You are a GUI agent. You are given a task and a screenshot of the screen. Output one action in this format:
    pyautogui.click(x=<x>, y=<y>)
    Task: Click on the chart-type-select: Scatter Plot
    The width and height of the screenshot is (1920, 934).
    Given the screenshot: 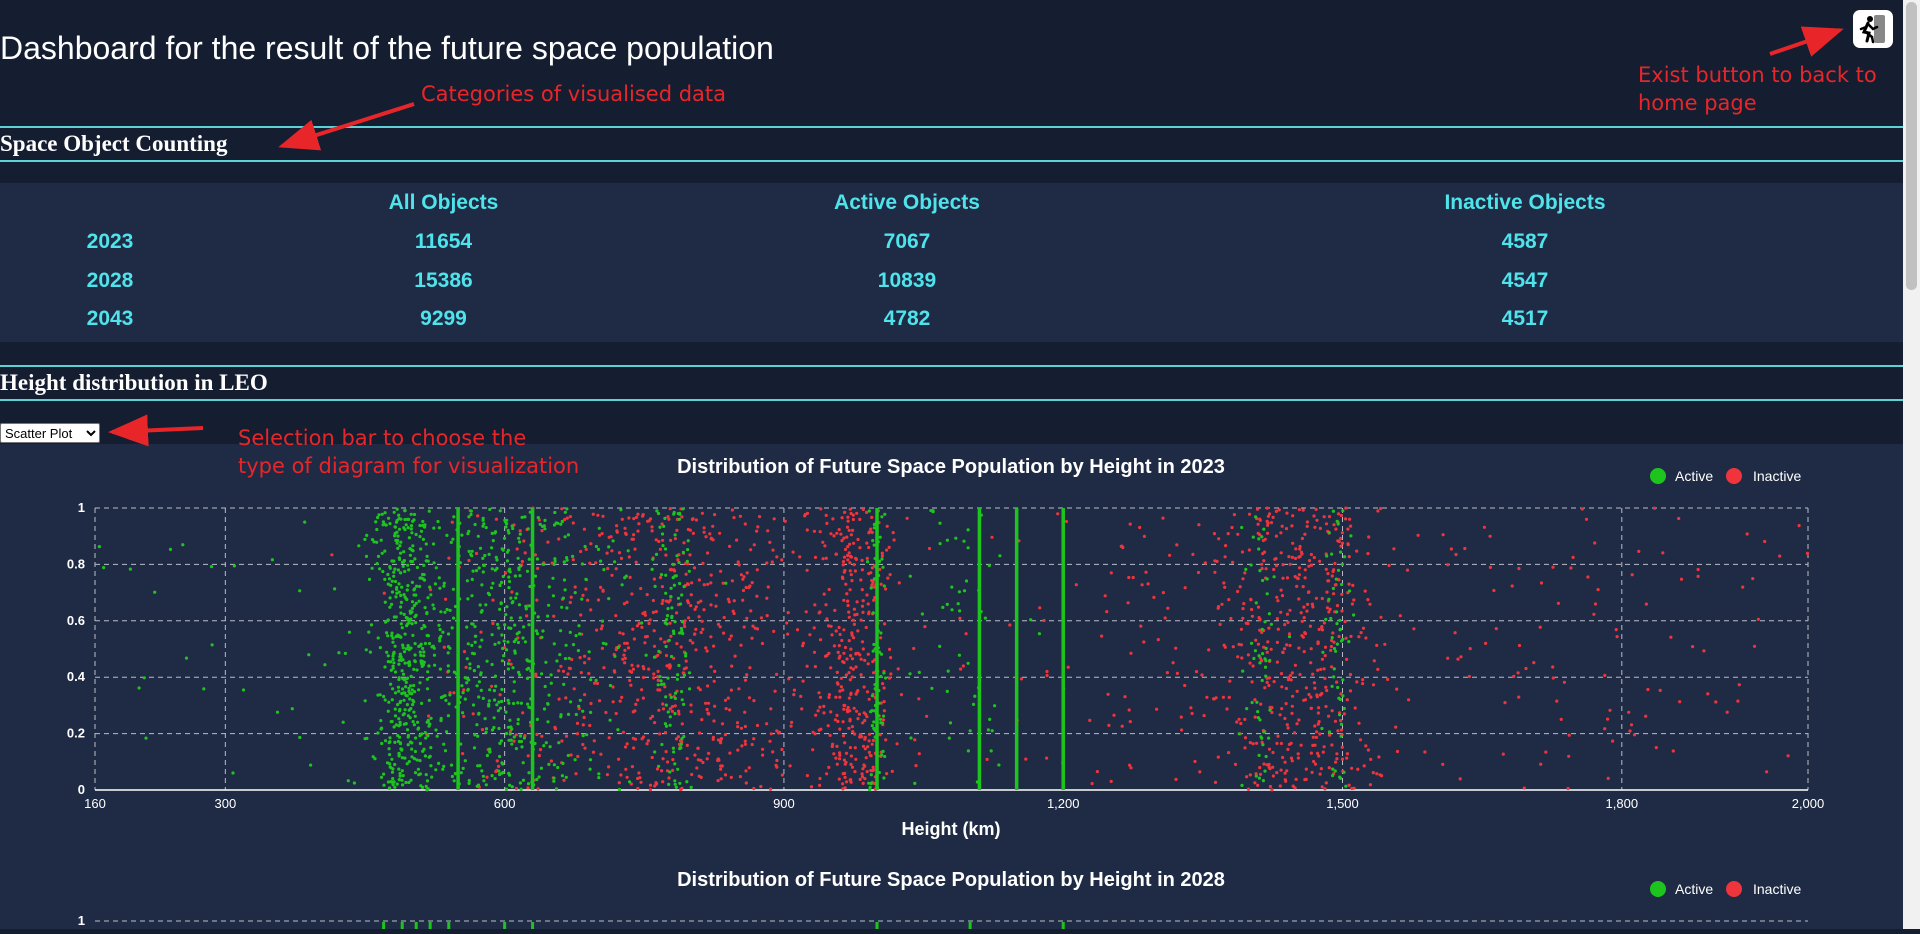 What is the action you would take?
    pyautogui.click(x=50, y=433)
    